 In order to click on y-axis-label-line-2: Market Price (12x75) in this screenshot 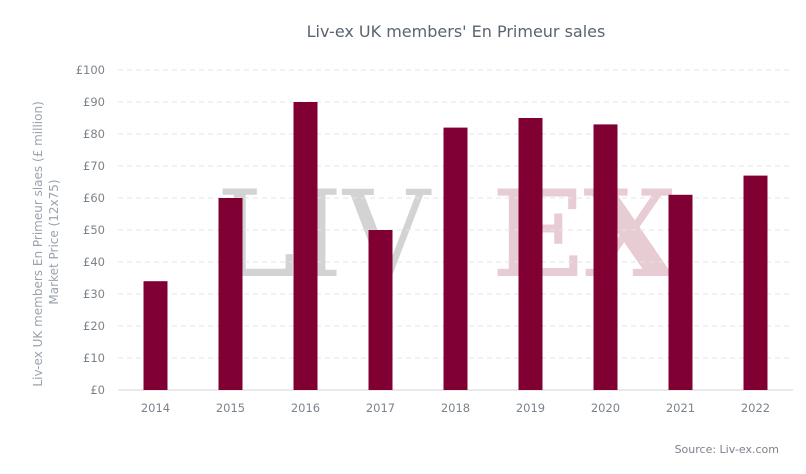, I will do `click(54, 241)`.